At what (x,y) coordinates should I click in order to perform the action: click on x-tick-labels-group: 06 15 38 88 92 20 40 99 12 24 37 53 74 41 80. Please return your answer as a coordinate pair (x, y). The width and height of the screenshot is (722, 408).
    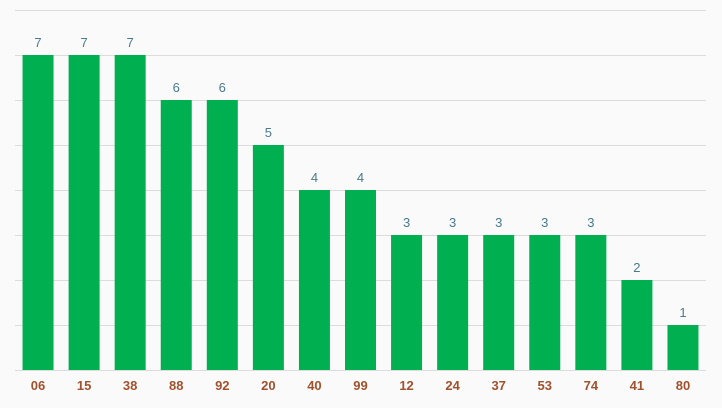
    Looking at the image, I should click on (360, 385).